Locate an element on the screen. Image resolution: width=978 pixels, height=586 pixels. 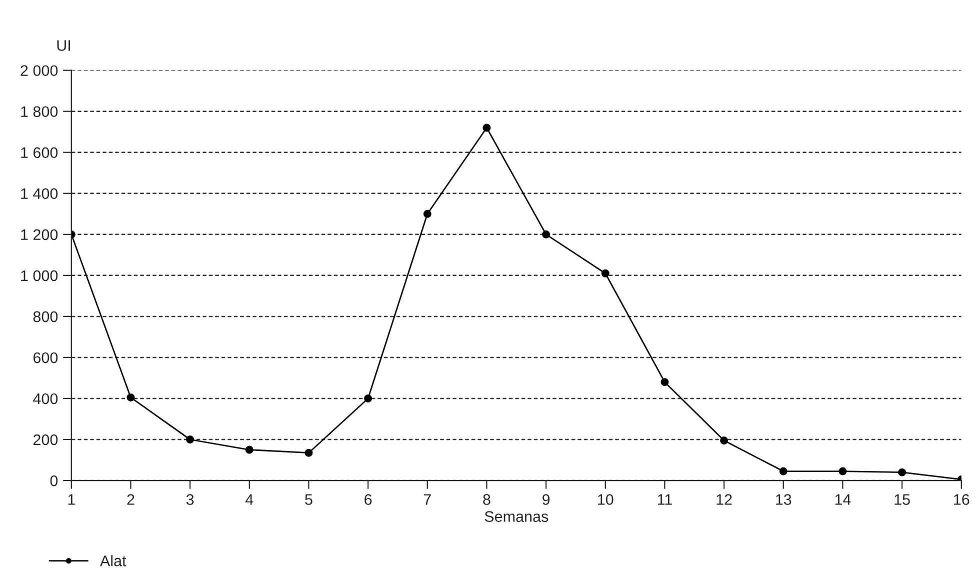
x-tick-label: 11 is located at coordinates (665, 499).